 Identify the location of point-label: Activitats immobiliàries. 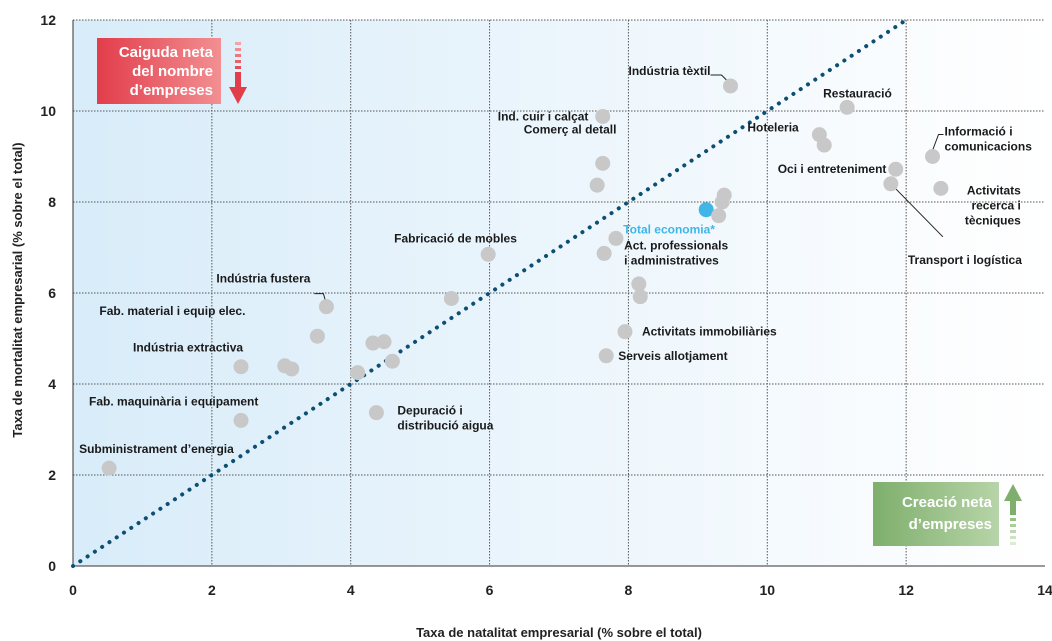
(709, 332).